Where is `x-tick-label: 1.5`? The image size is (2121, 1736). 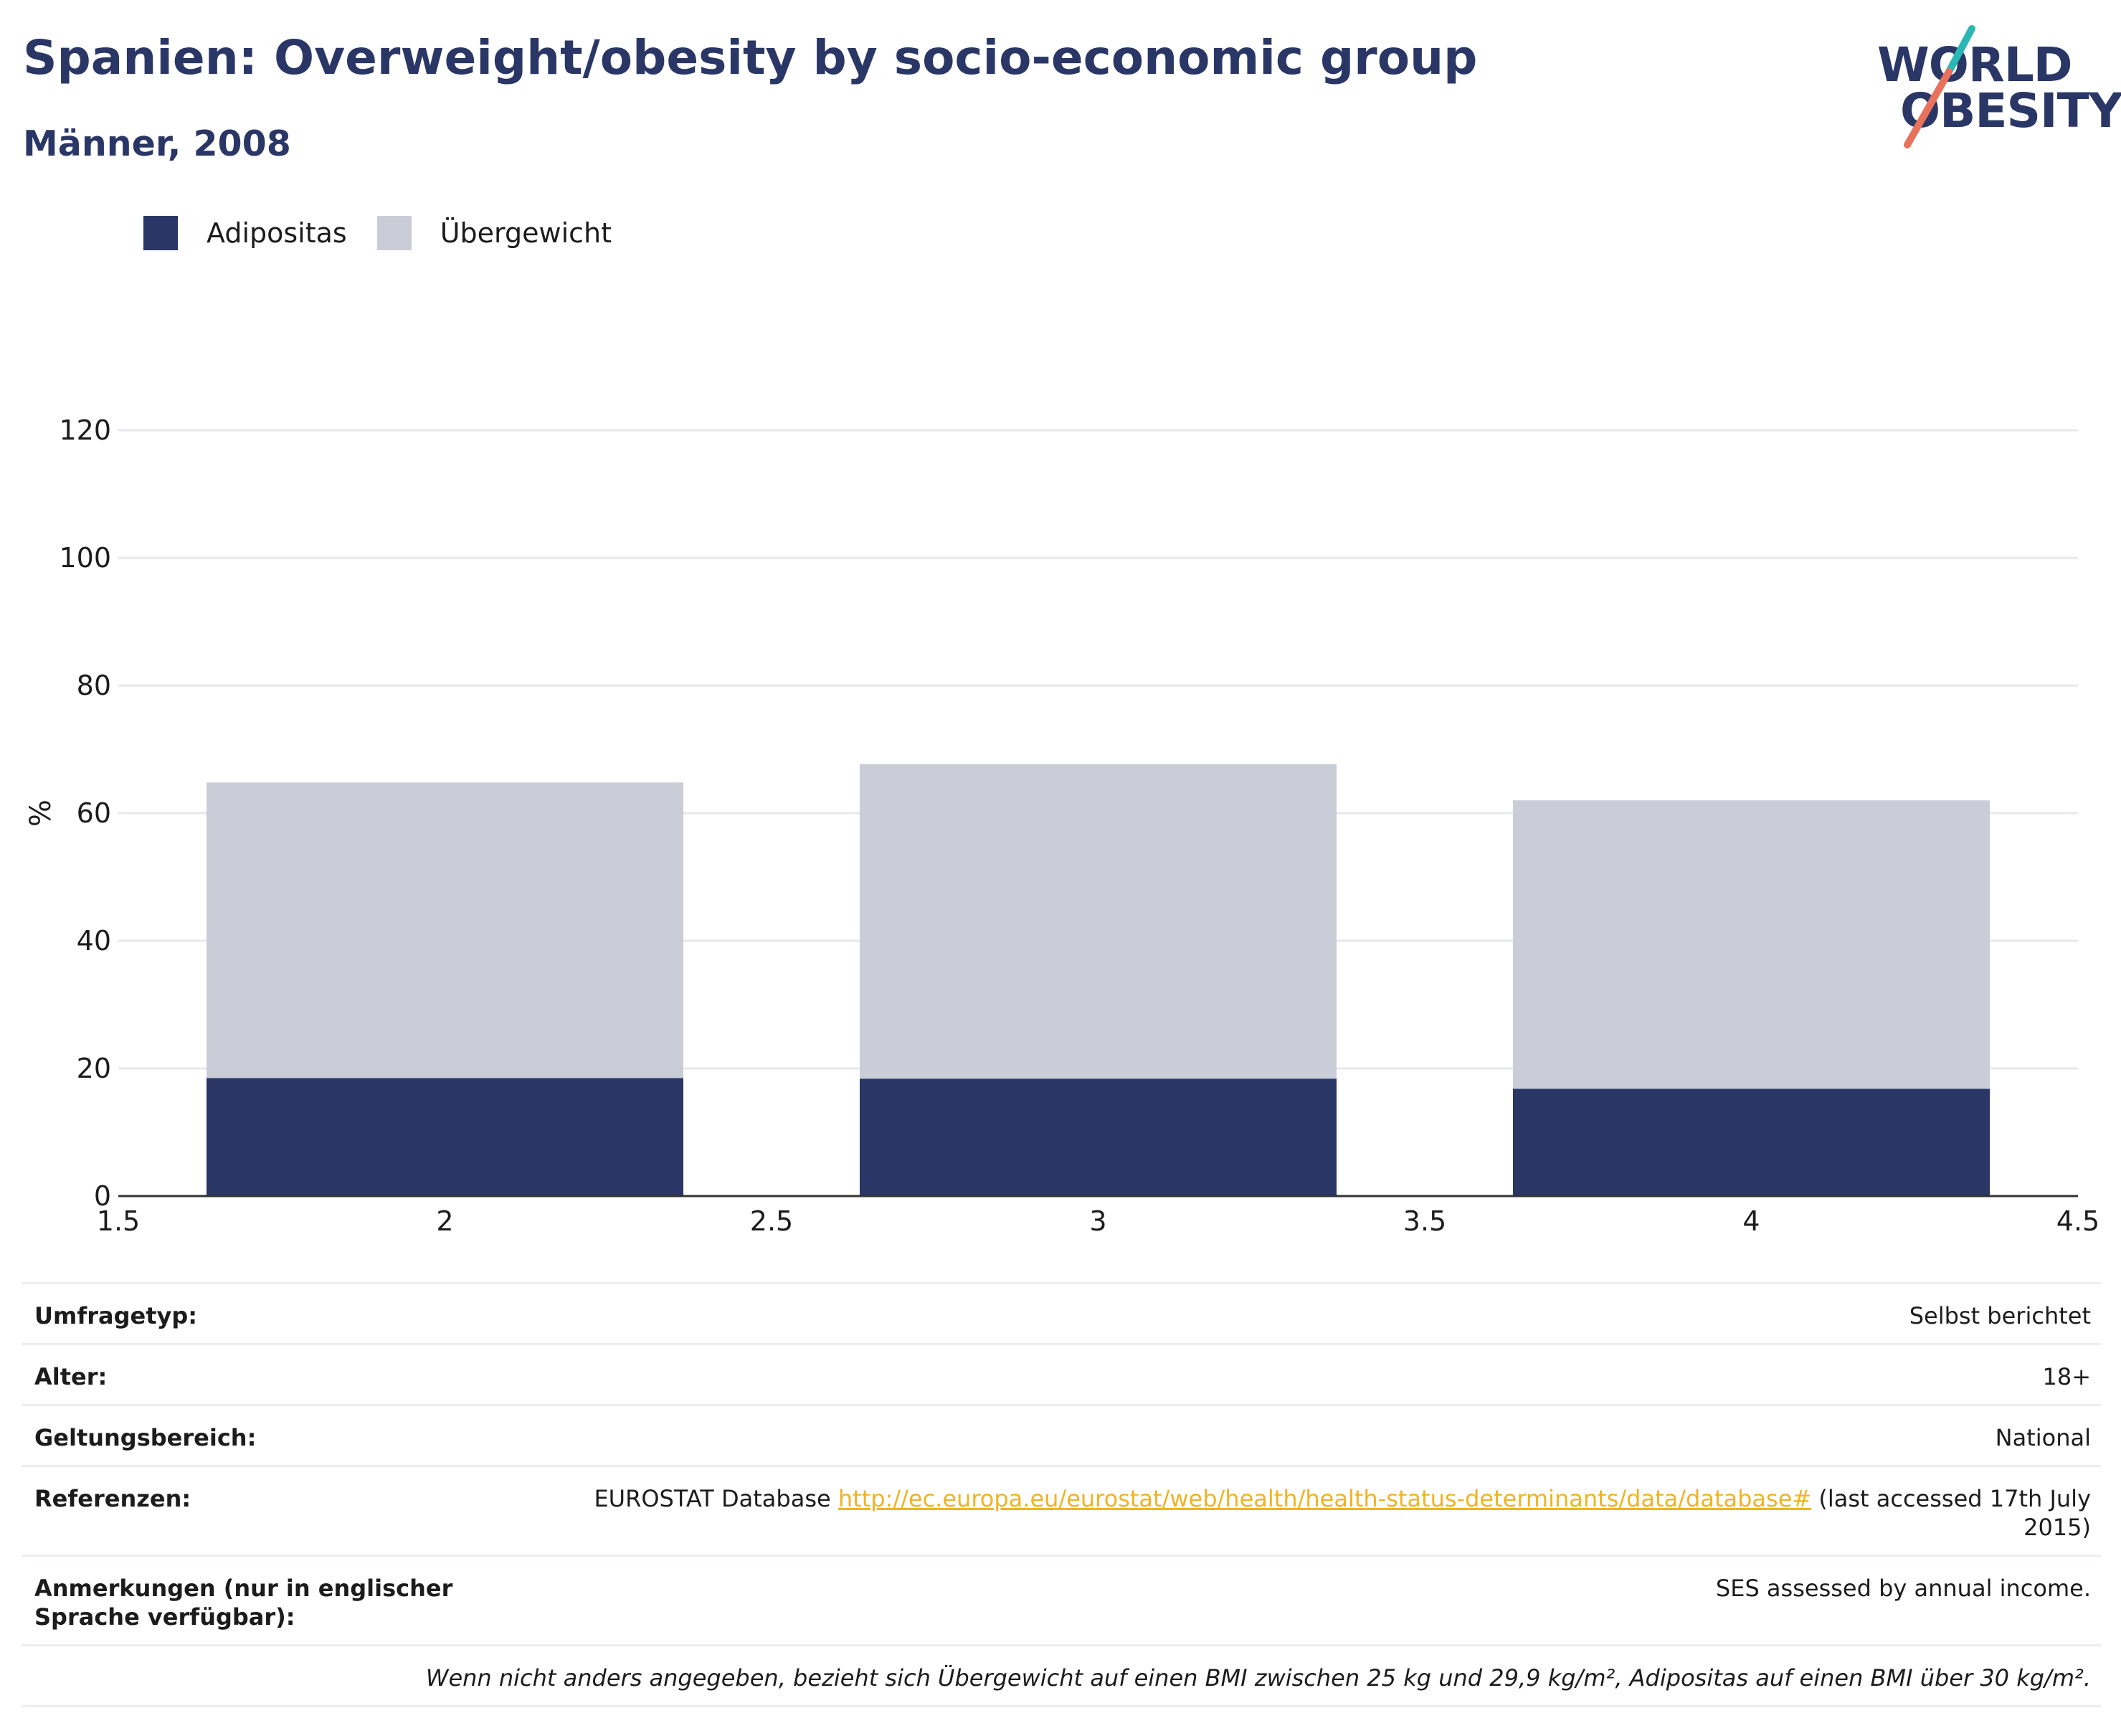
x-tick-label: 1.5 is located at coordinates (118, 1221).